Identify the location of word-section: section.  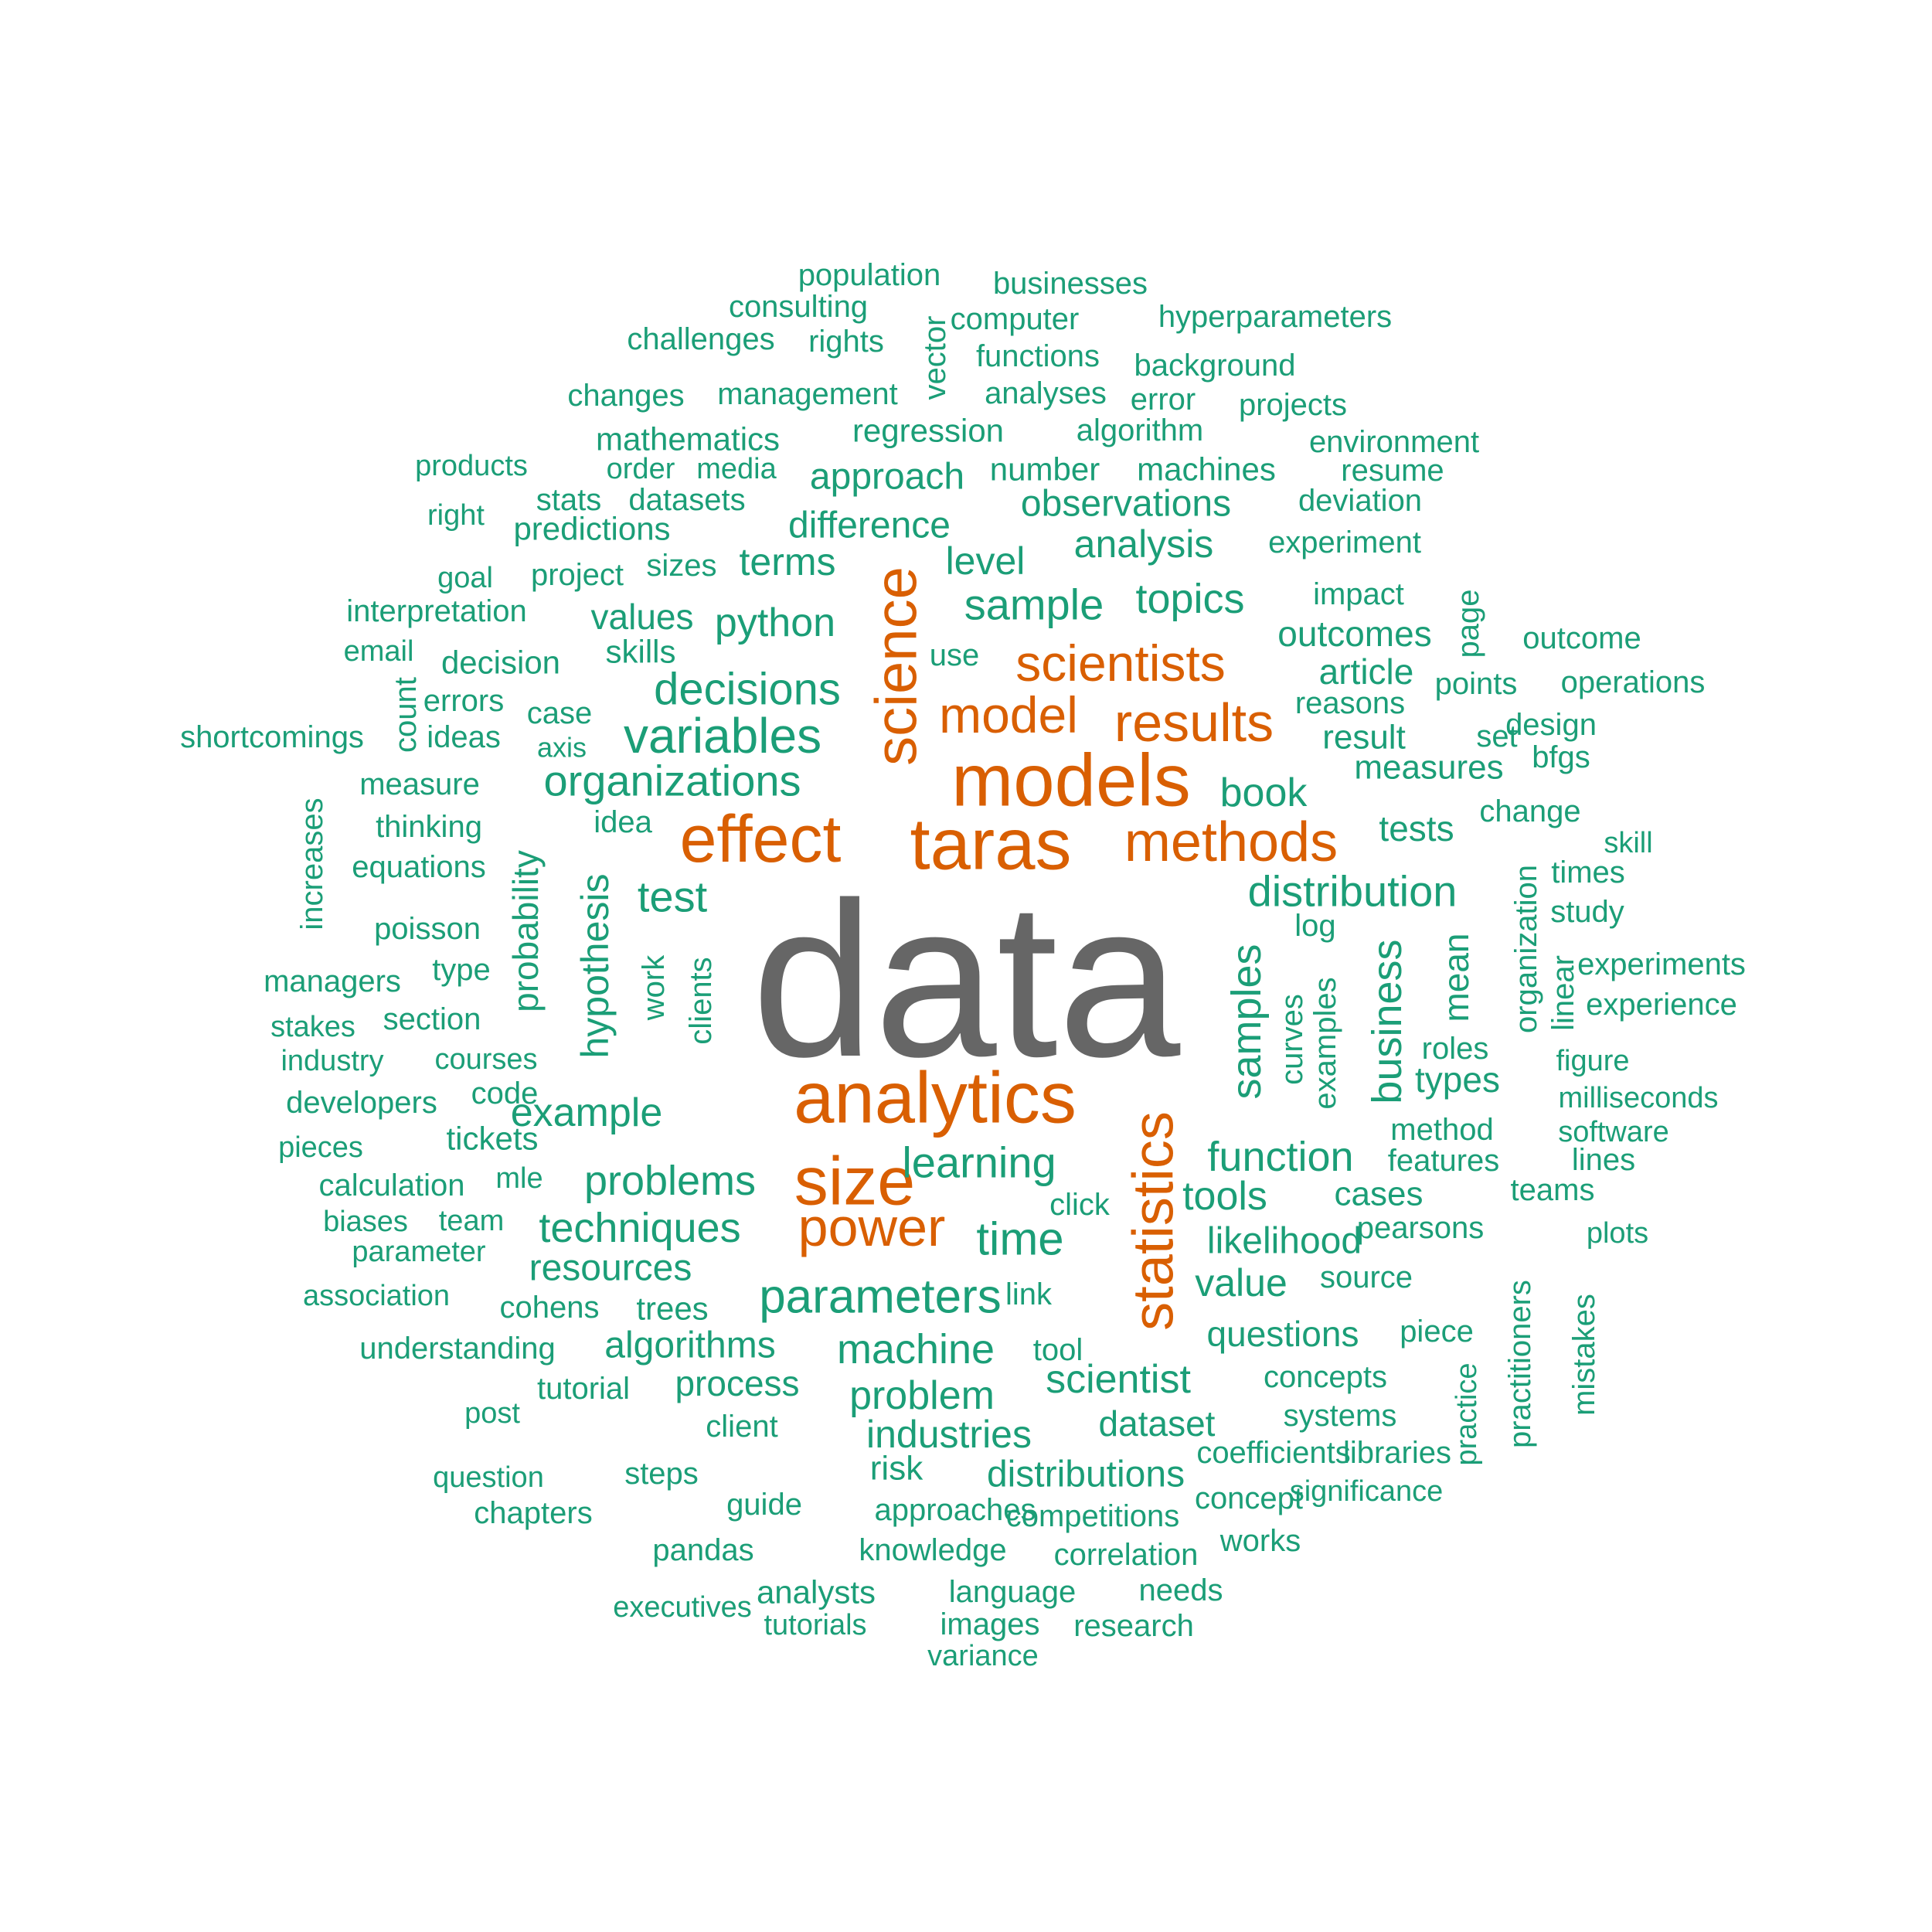
(432, 1019).